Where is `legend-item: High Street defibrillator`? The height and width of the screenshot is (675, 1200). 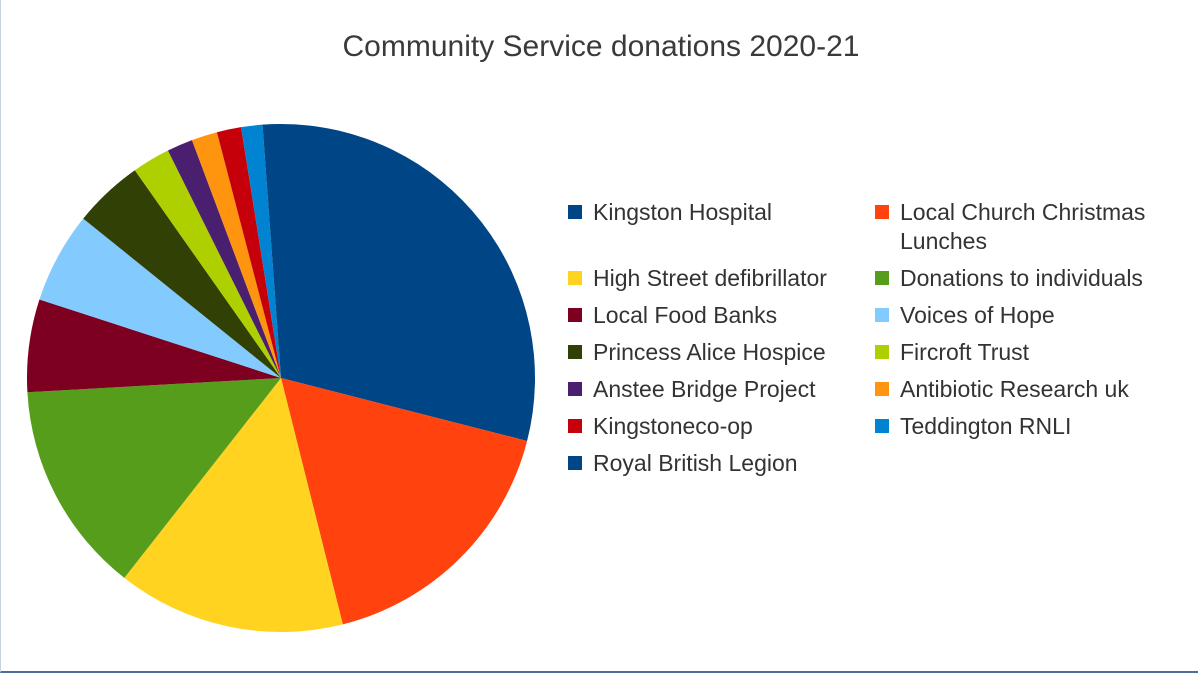
legend-item: High Street defibrillator is located at coordinates (721, 278).